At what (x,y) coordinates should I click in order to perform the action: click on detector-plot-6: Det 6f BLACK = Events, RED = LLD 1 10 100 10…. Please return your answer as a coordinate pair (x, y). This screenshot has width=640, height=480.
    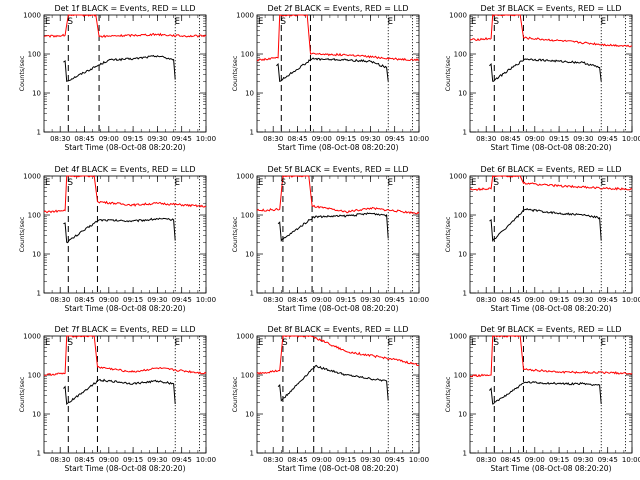
    Looking at the image, I should click on (542, 239).